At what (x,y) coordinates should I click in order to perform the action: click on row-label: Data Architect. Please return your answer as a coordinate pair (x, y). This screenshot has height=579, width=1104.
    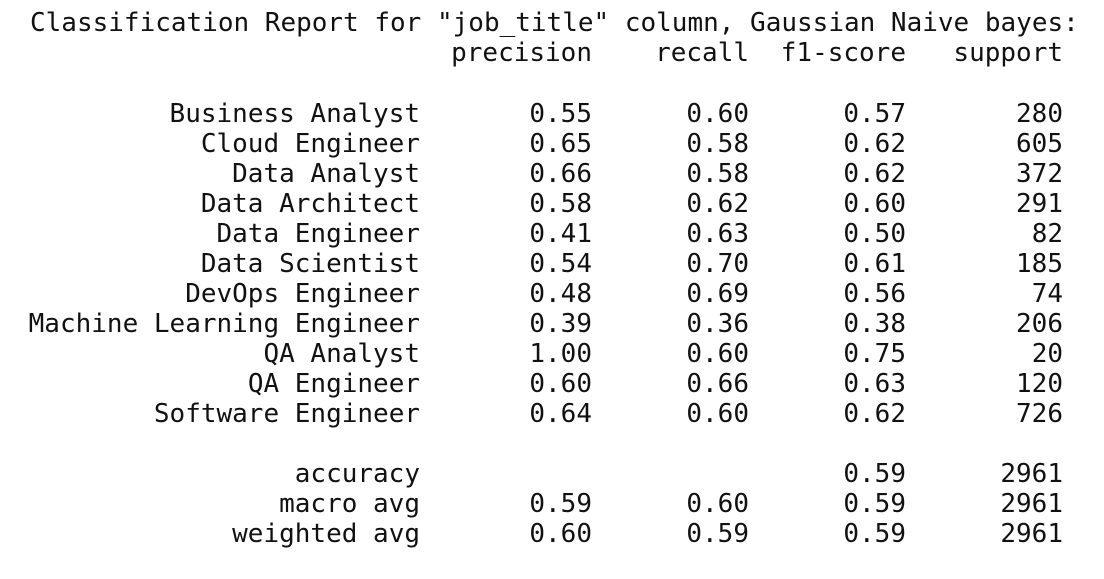
    Looking at the image, I should click on (310, 204).